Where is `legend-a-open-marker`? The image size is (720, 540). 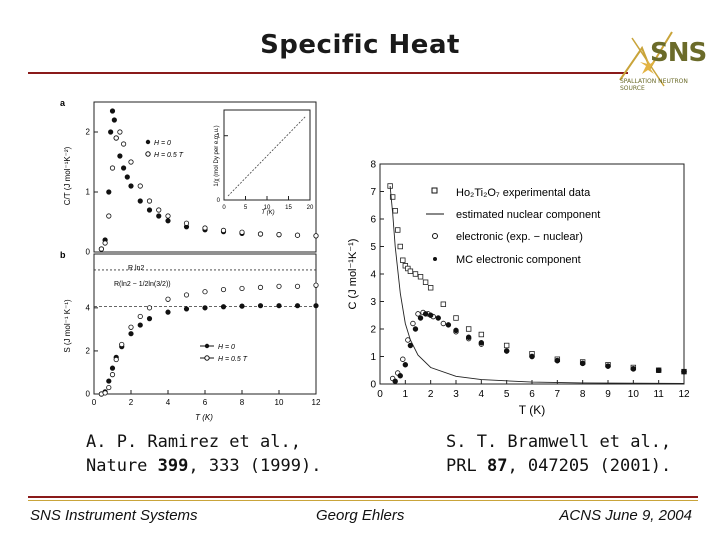 legend-a-open-marker is located at coordinates (148, 154).